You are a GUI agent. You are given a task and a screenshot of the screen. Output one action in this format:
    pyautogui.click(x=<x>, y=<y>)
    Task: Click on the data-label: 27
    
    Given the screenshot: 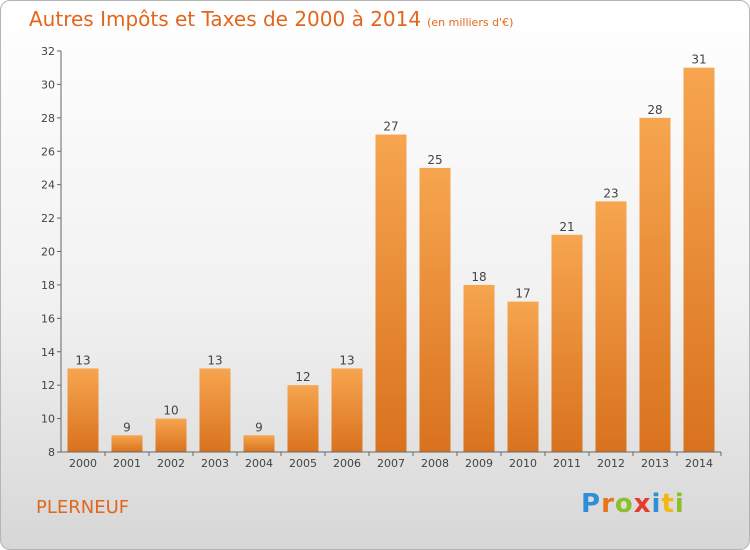 What is the action you would take?
    pyautogui.click(x=390, y=127)
    